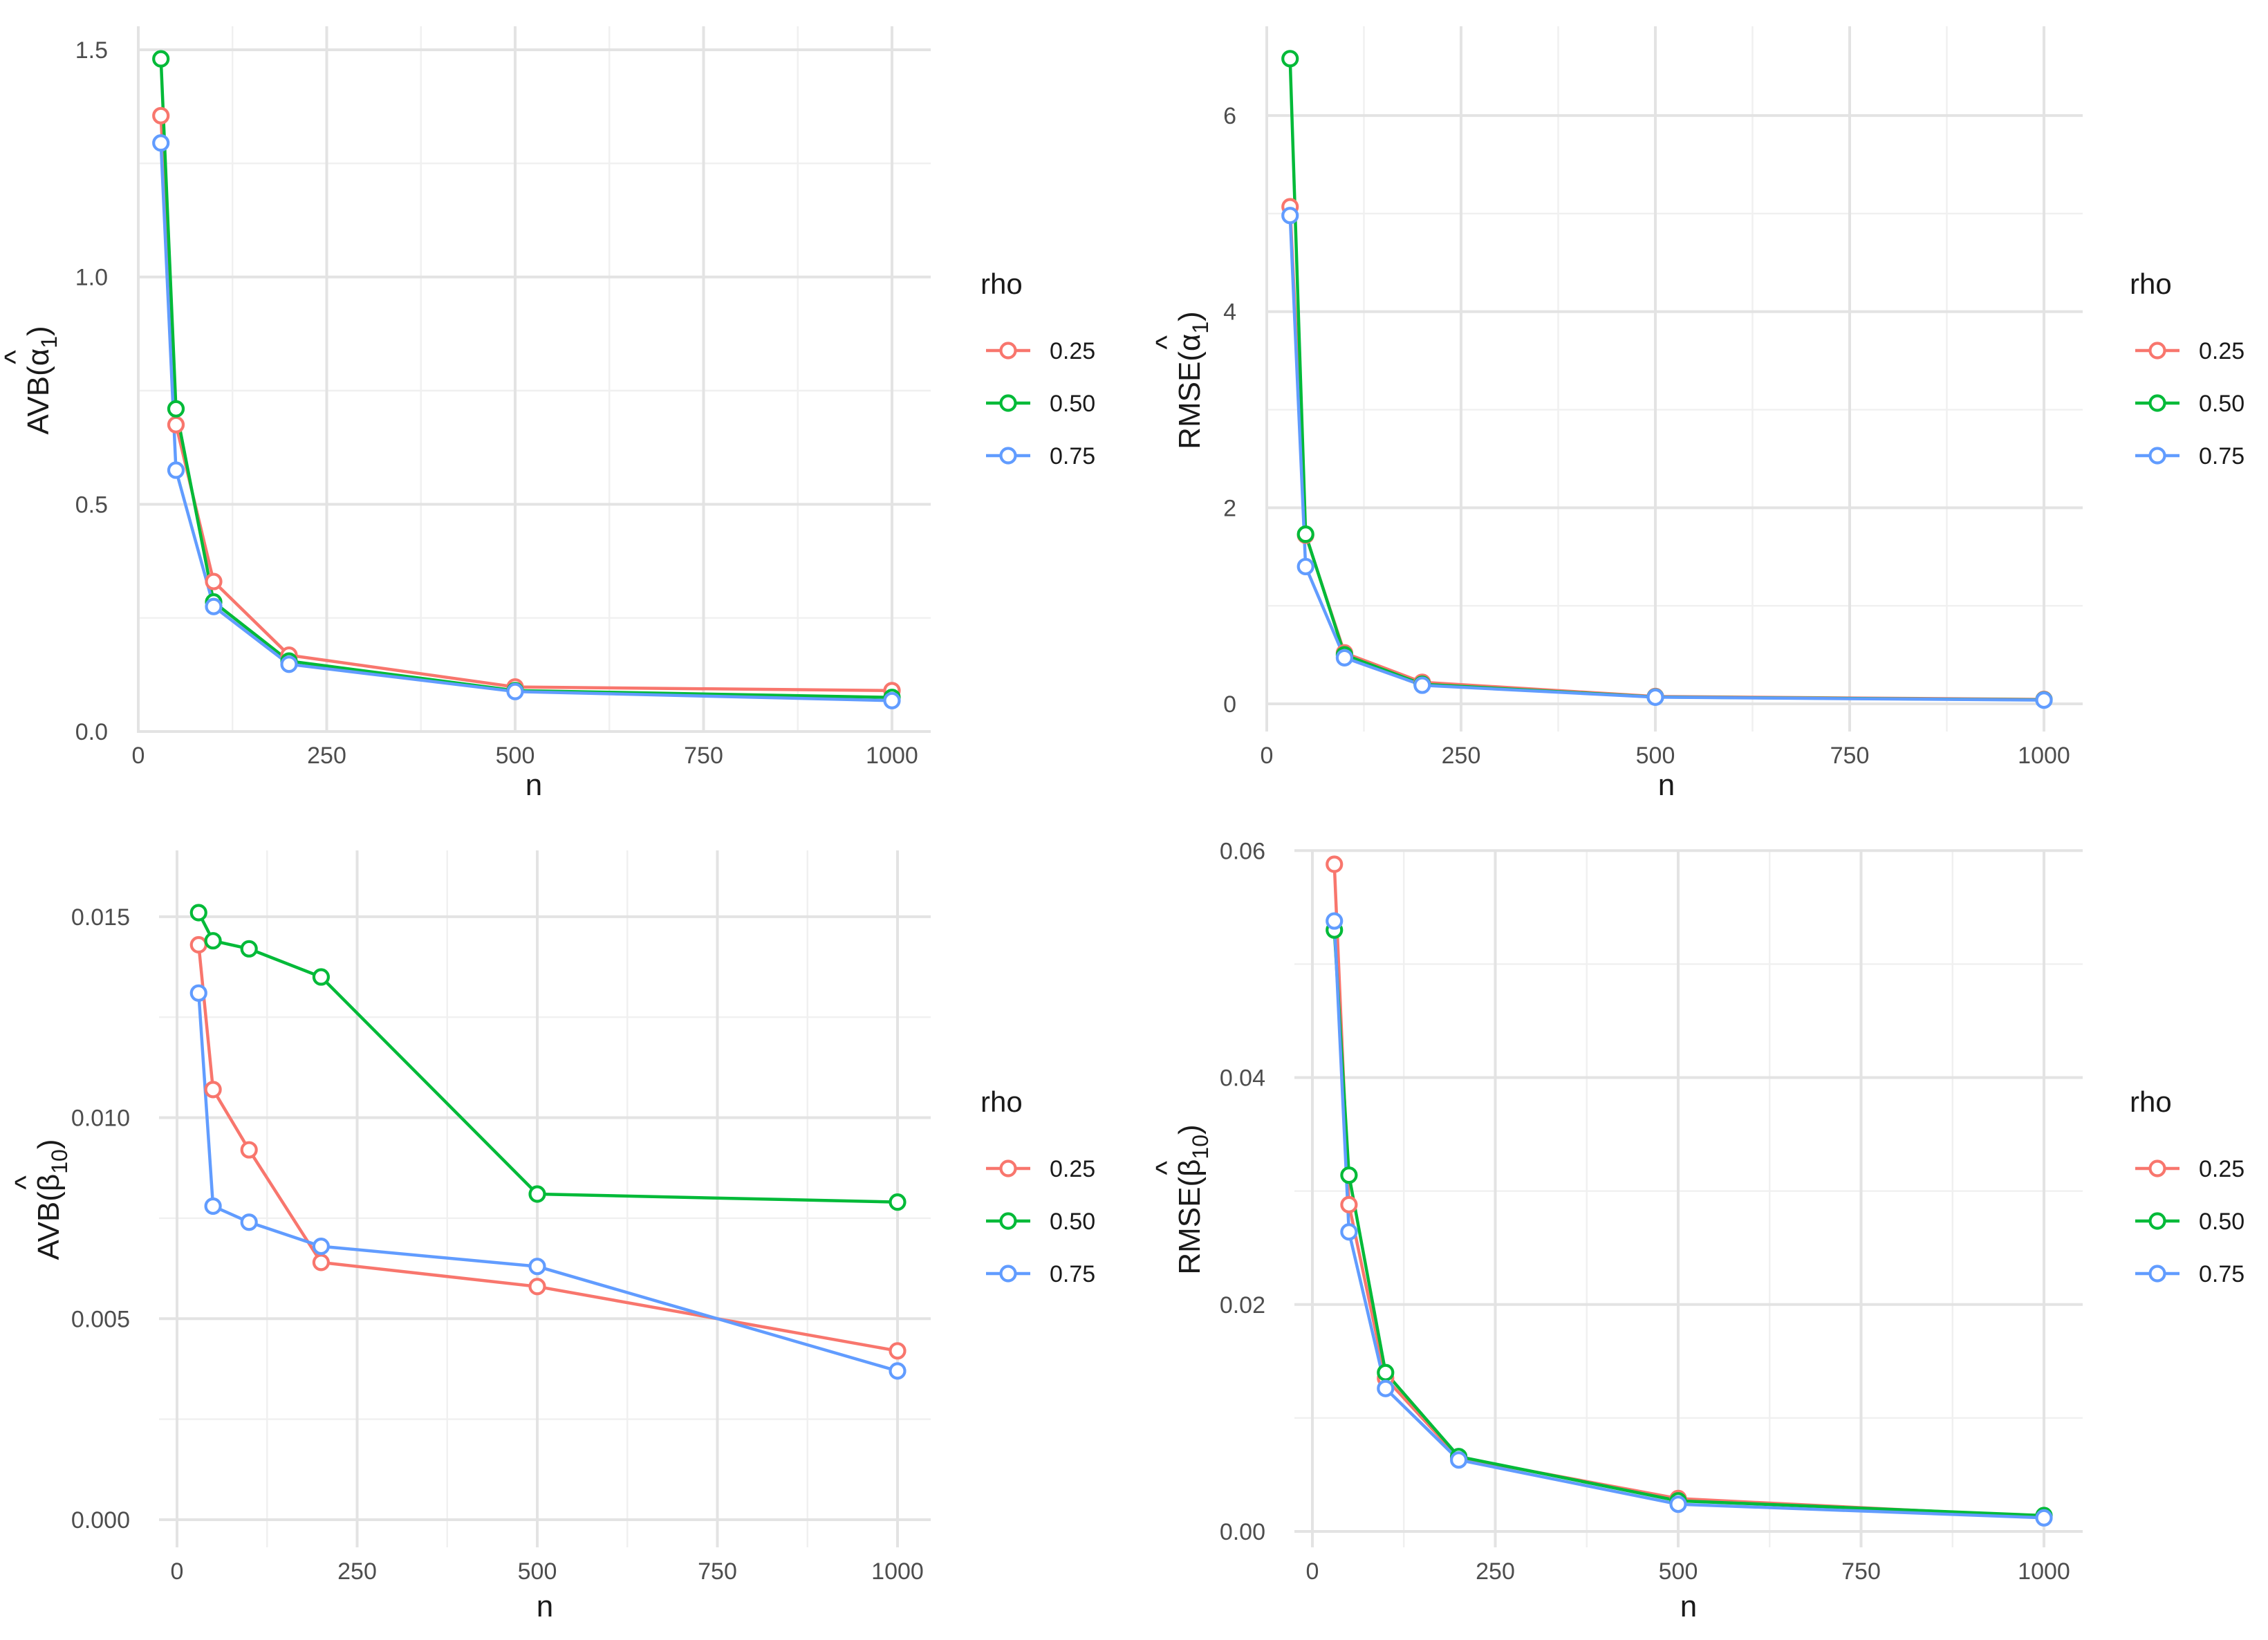  Describe the element at coordinates (1190, 342) in the screenshot. I see `y-axis-title-greek: α` at that location.